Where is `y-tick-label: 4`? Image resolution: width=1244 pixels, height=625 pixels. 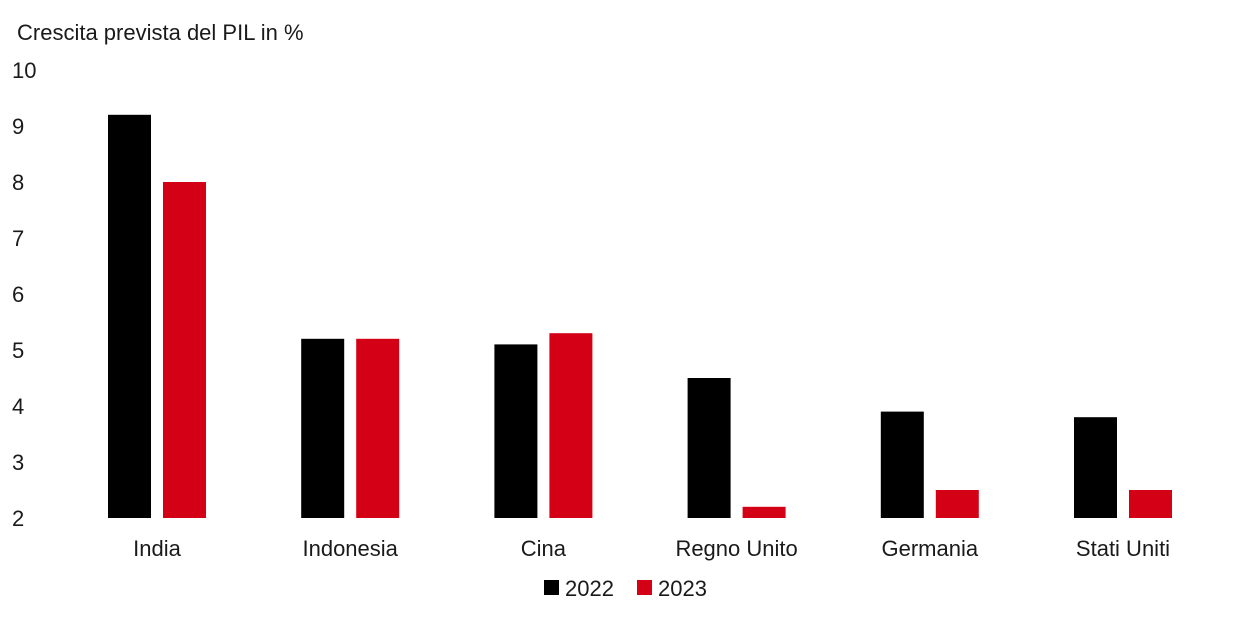 y-tick-label: 4 is located at coordinates (18, 406).